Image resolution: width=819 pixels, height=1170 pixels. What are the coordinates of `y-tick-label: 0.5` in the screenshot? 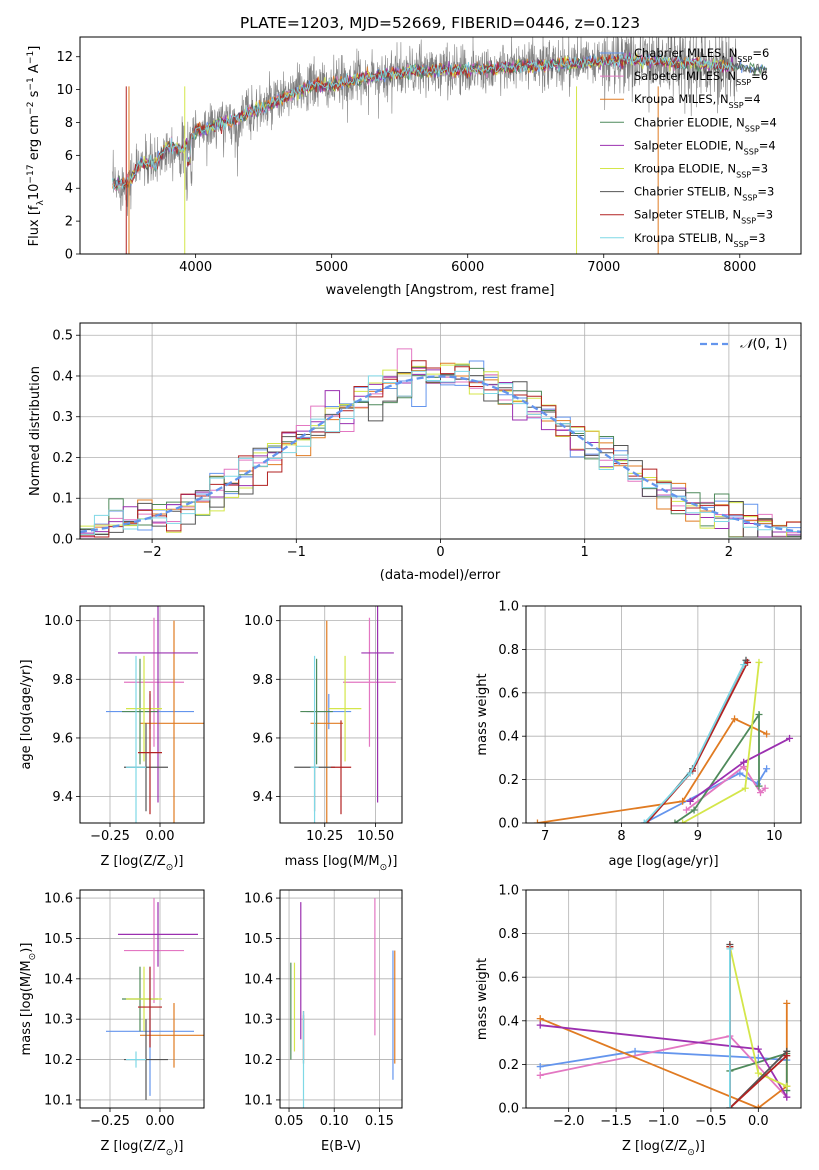 It's located at (62, 336).